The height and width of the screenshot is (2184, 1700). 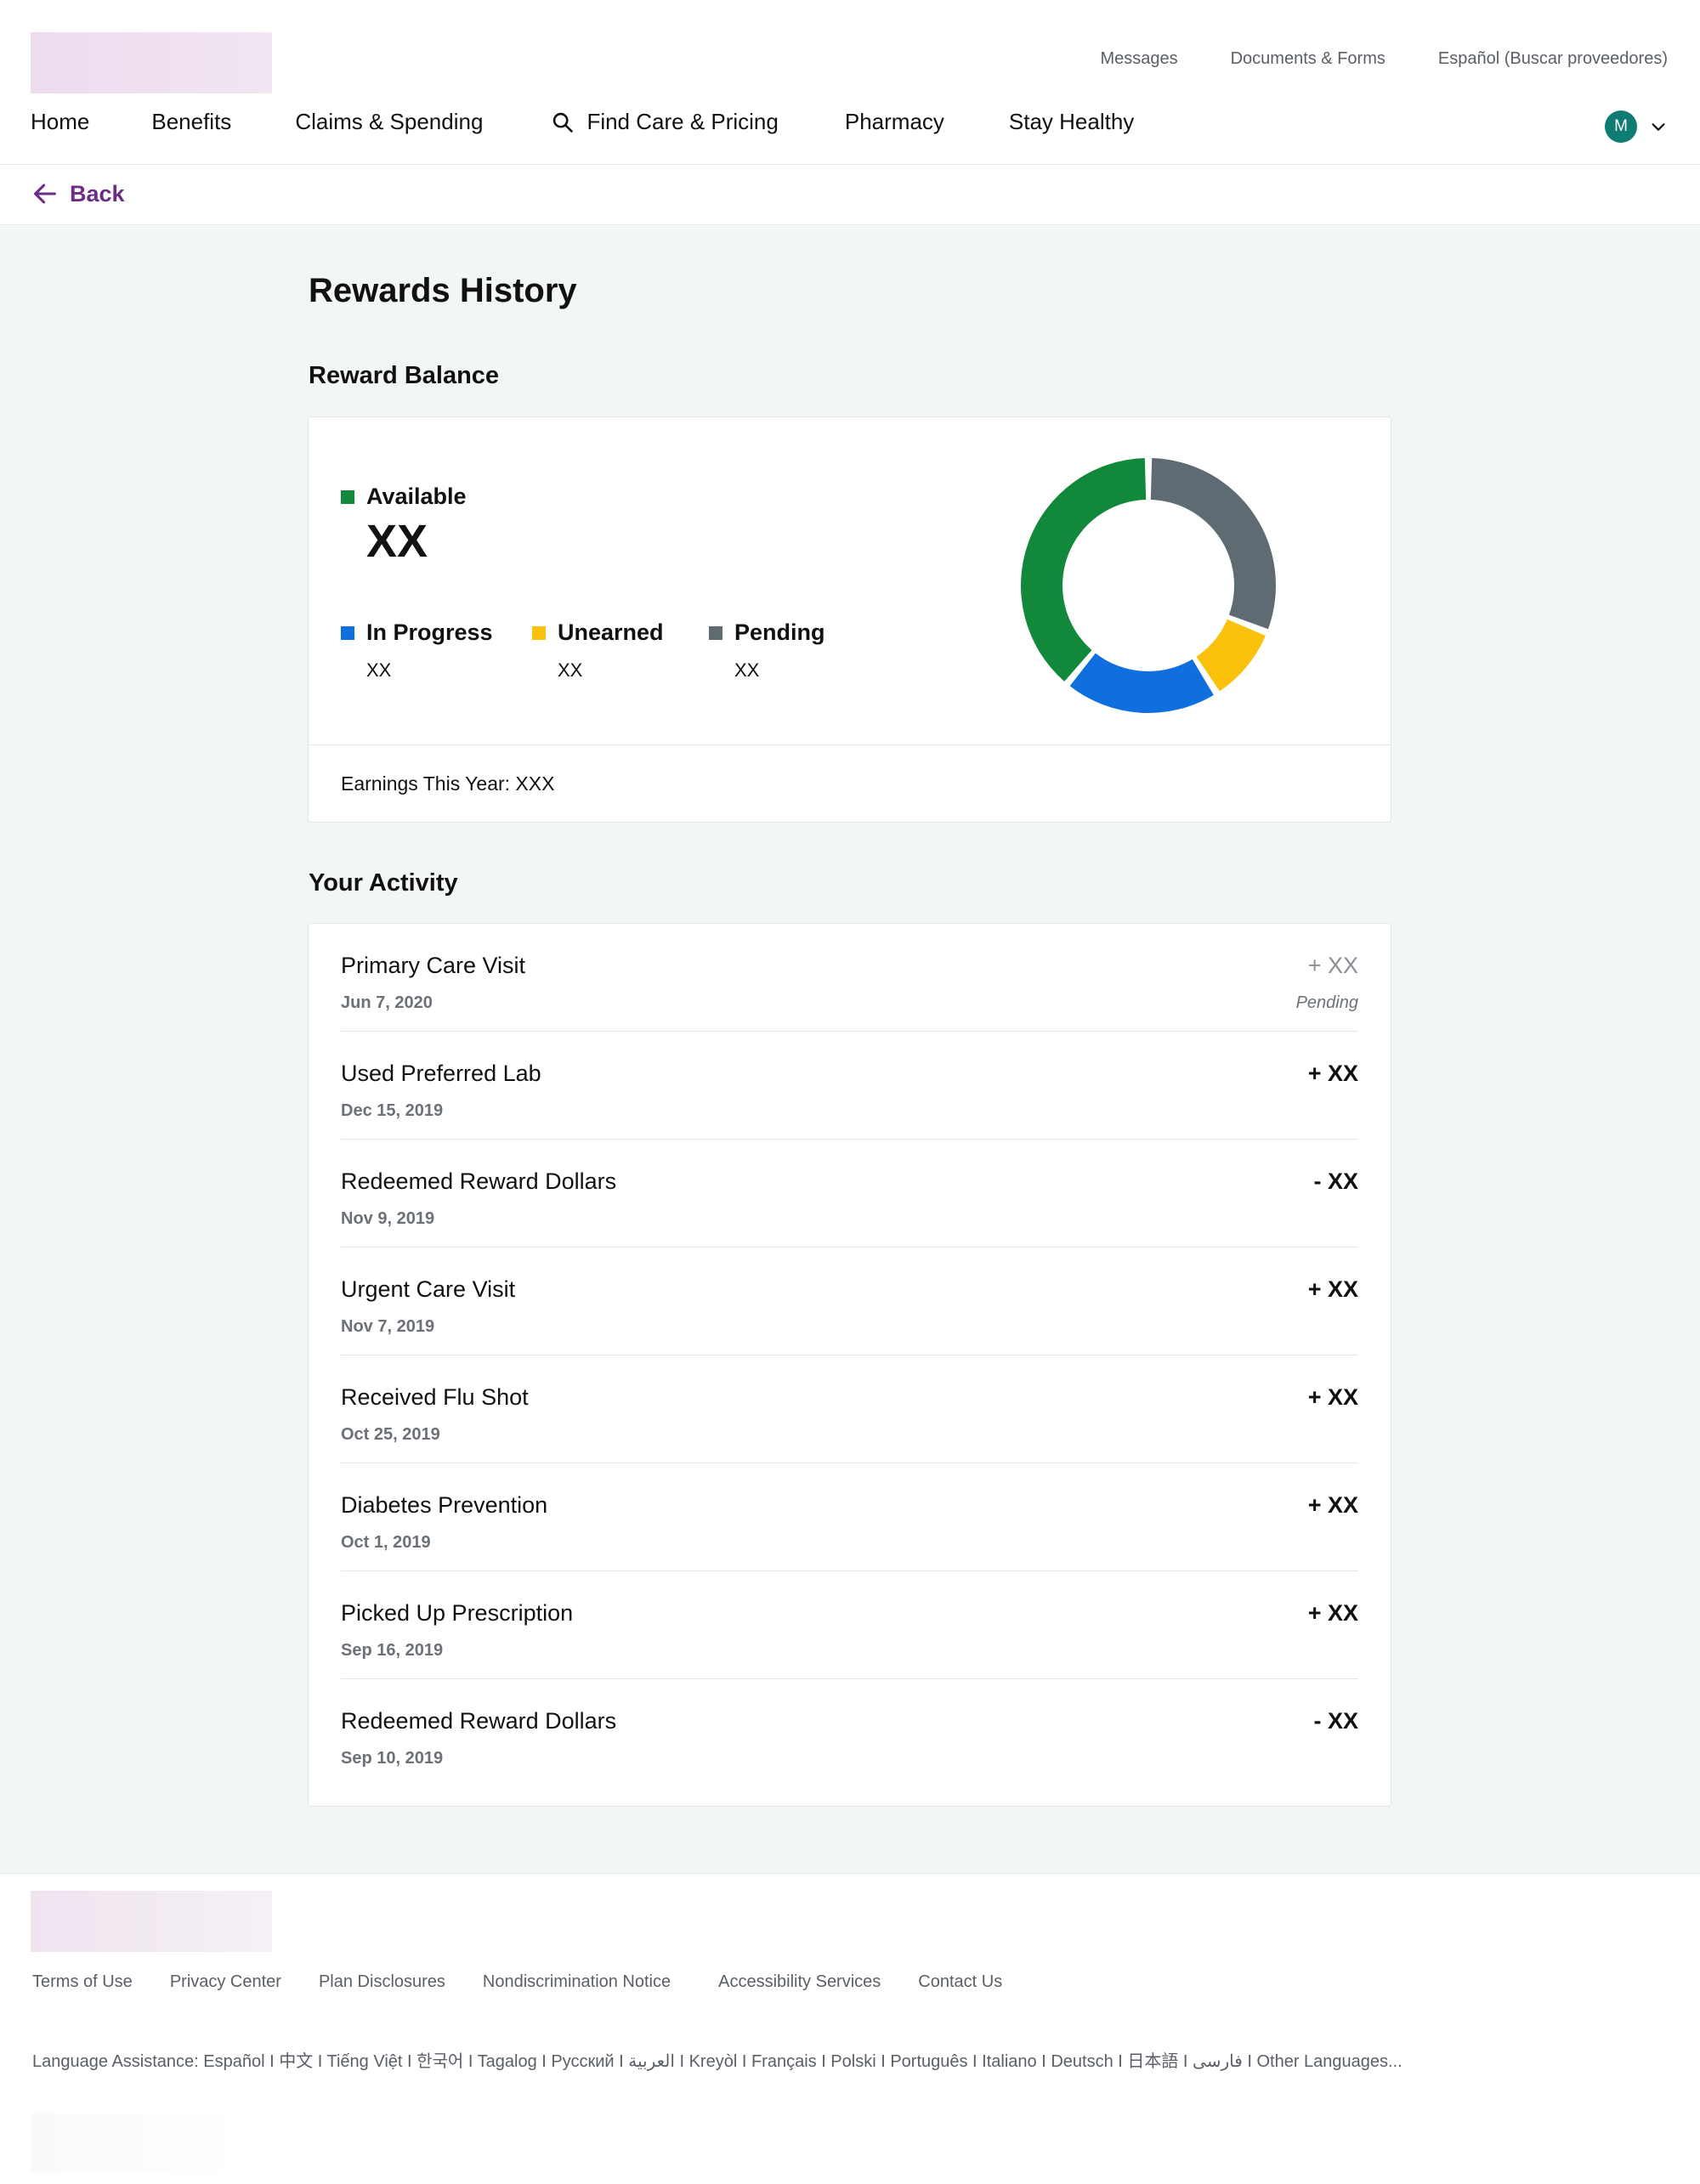 I want to click on available-summary: Available XX, so click(x=404, y=526).